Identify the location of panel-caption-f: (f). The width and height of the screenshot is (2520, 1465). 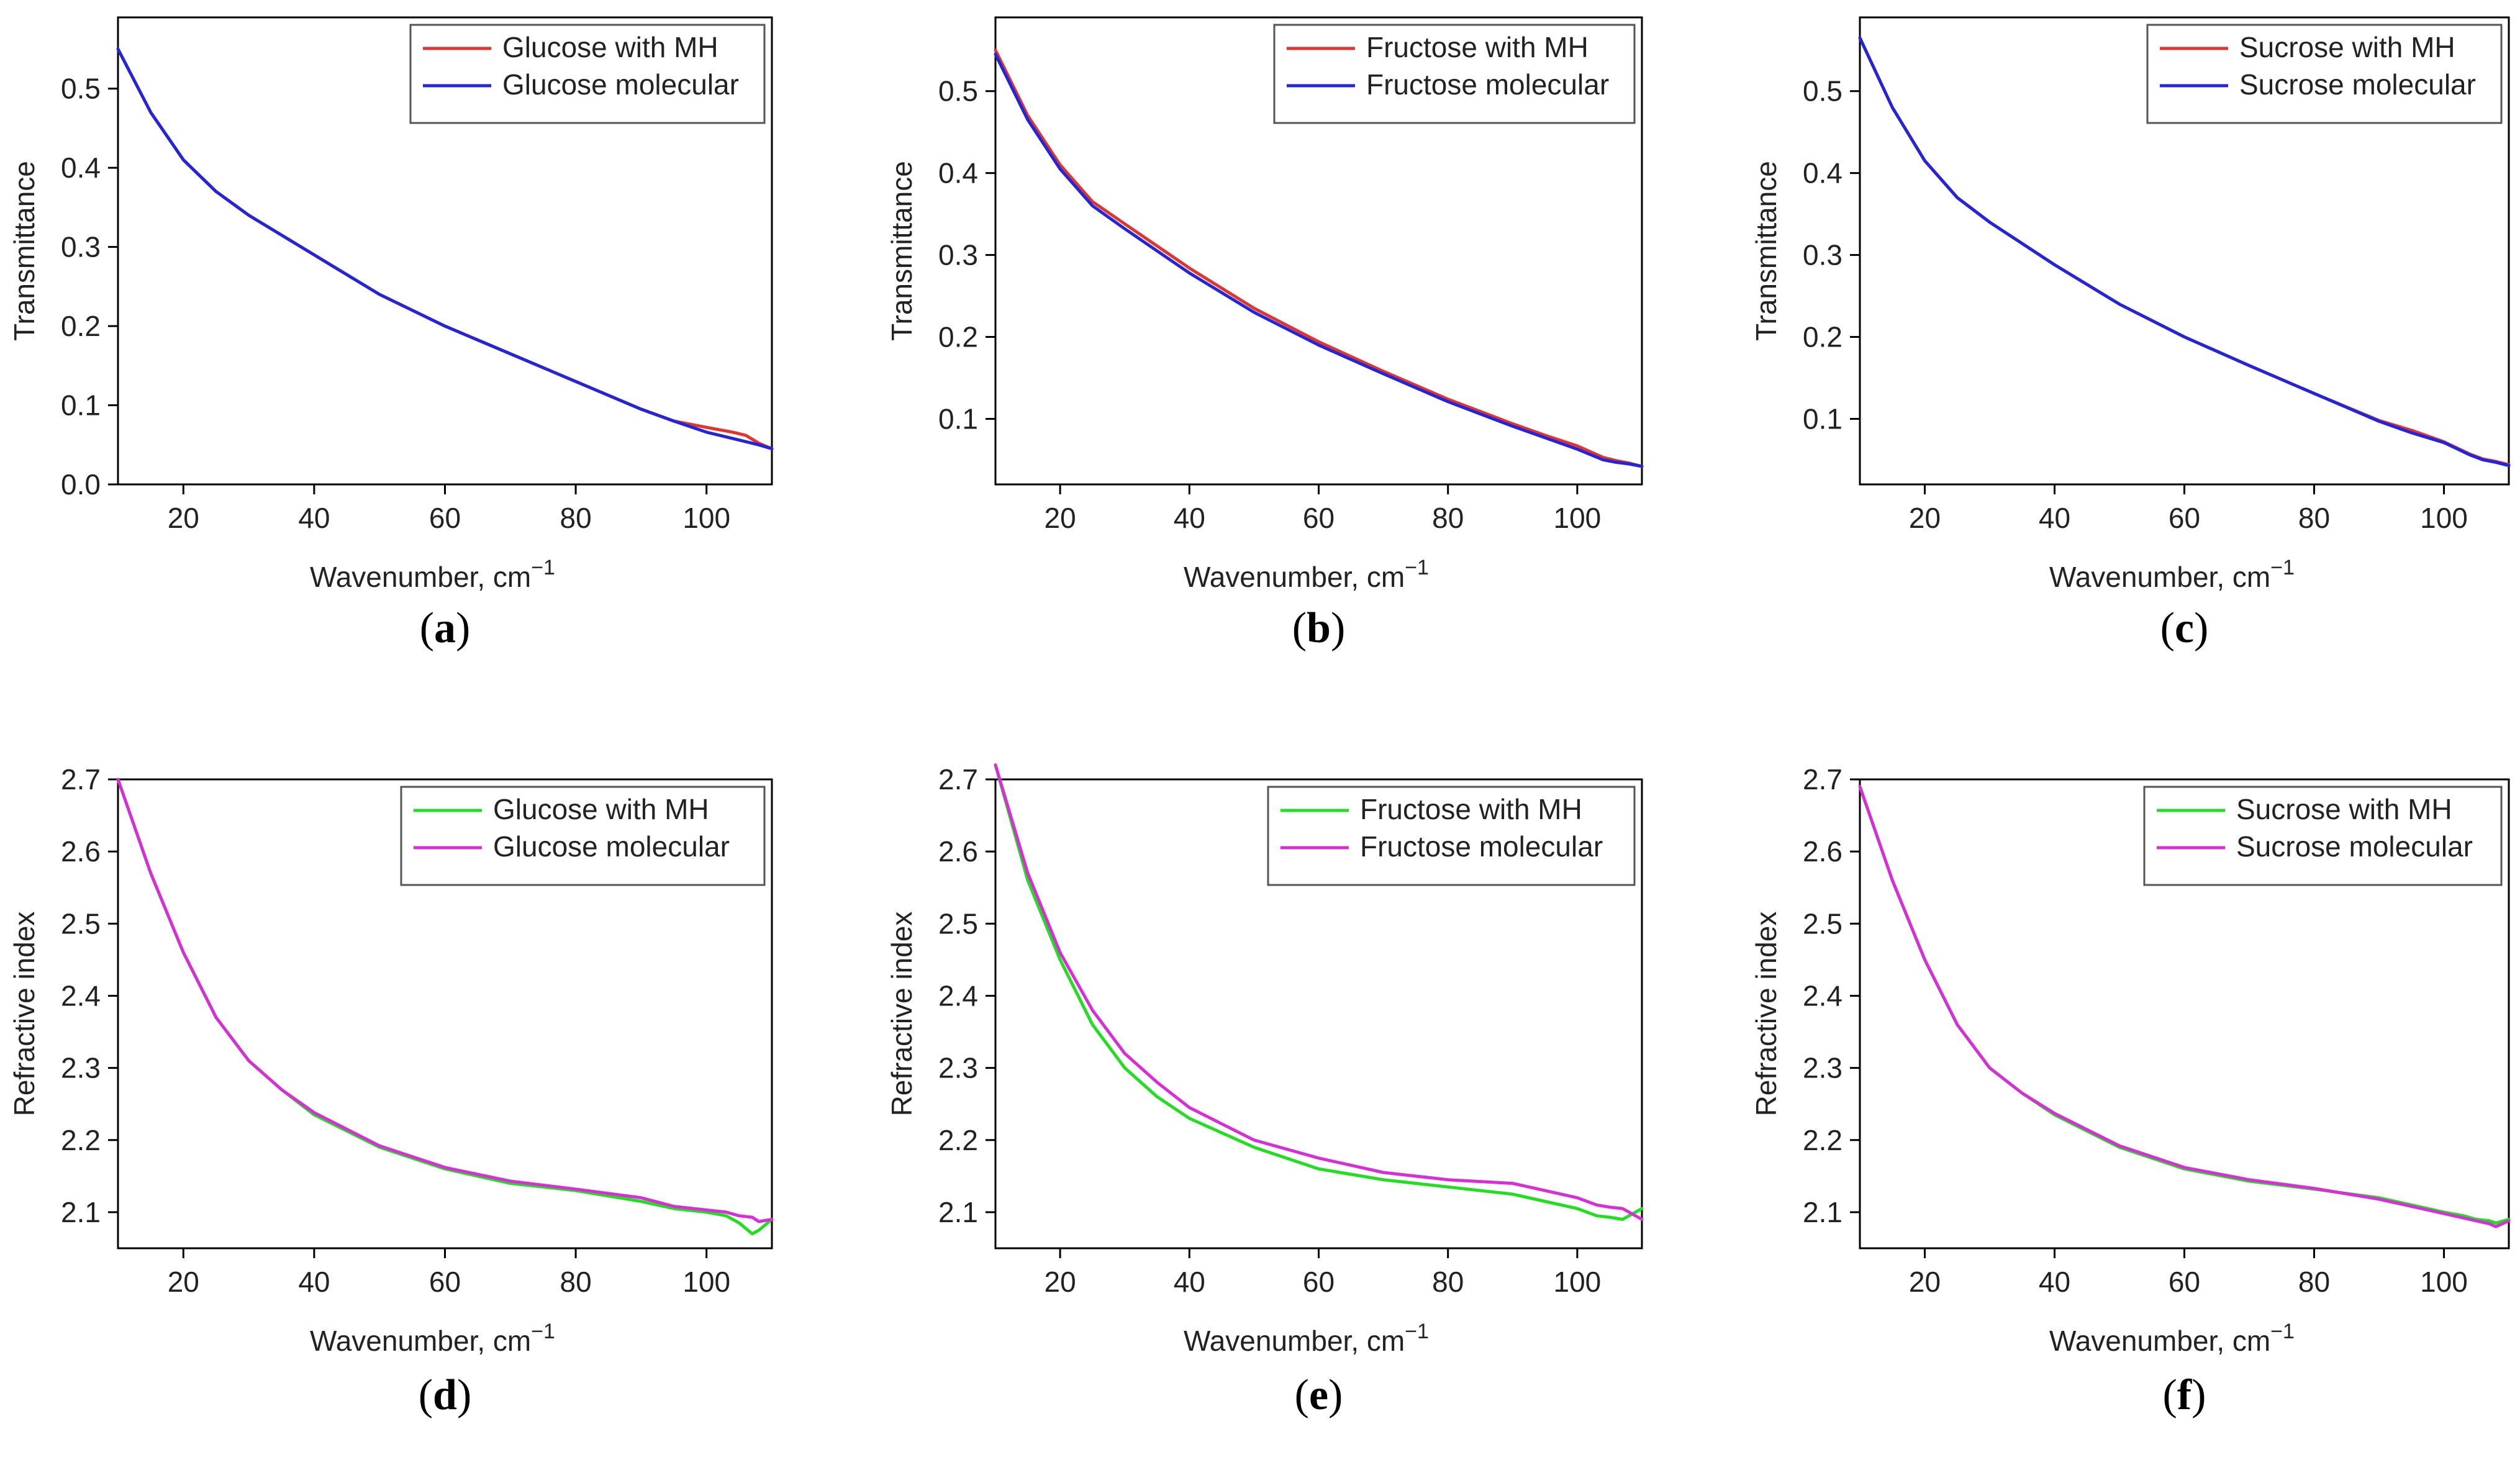
(2184, 1395).